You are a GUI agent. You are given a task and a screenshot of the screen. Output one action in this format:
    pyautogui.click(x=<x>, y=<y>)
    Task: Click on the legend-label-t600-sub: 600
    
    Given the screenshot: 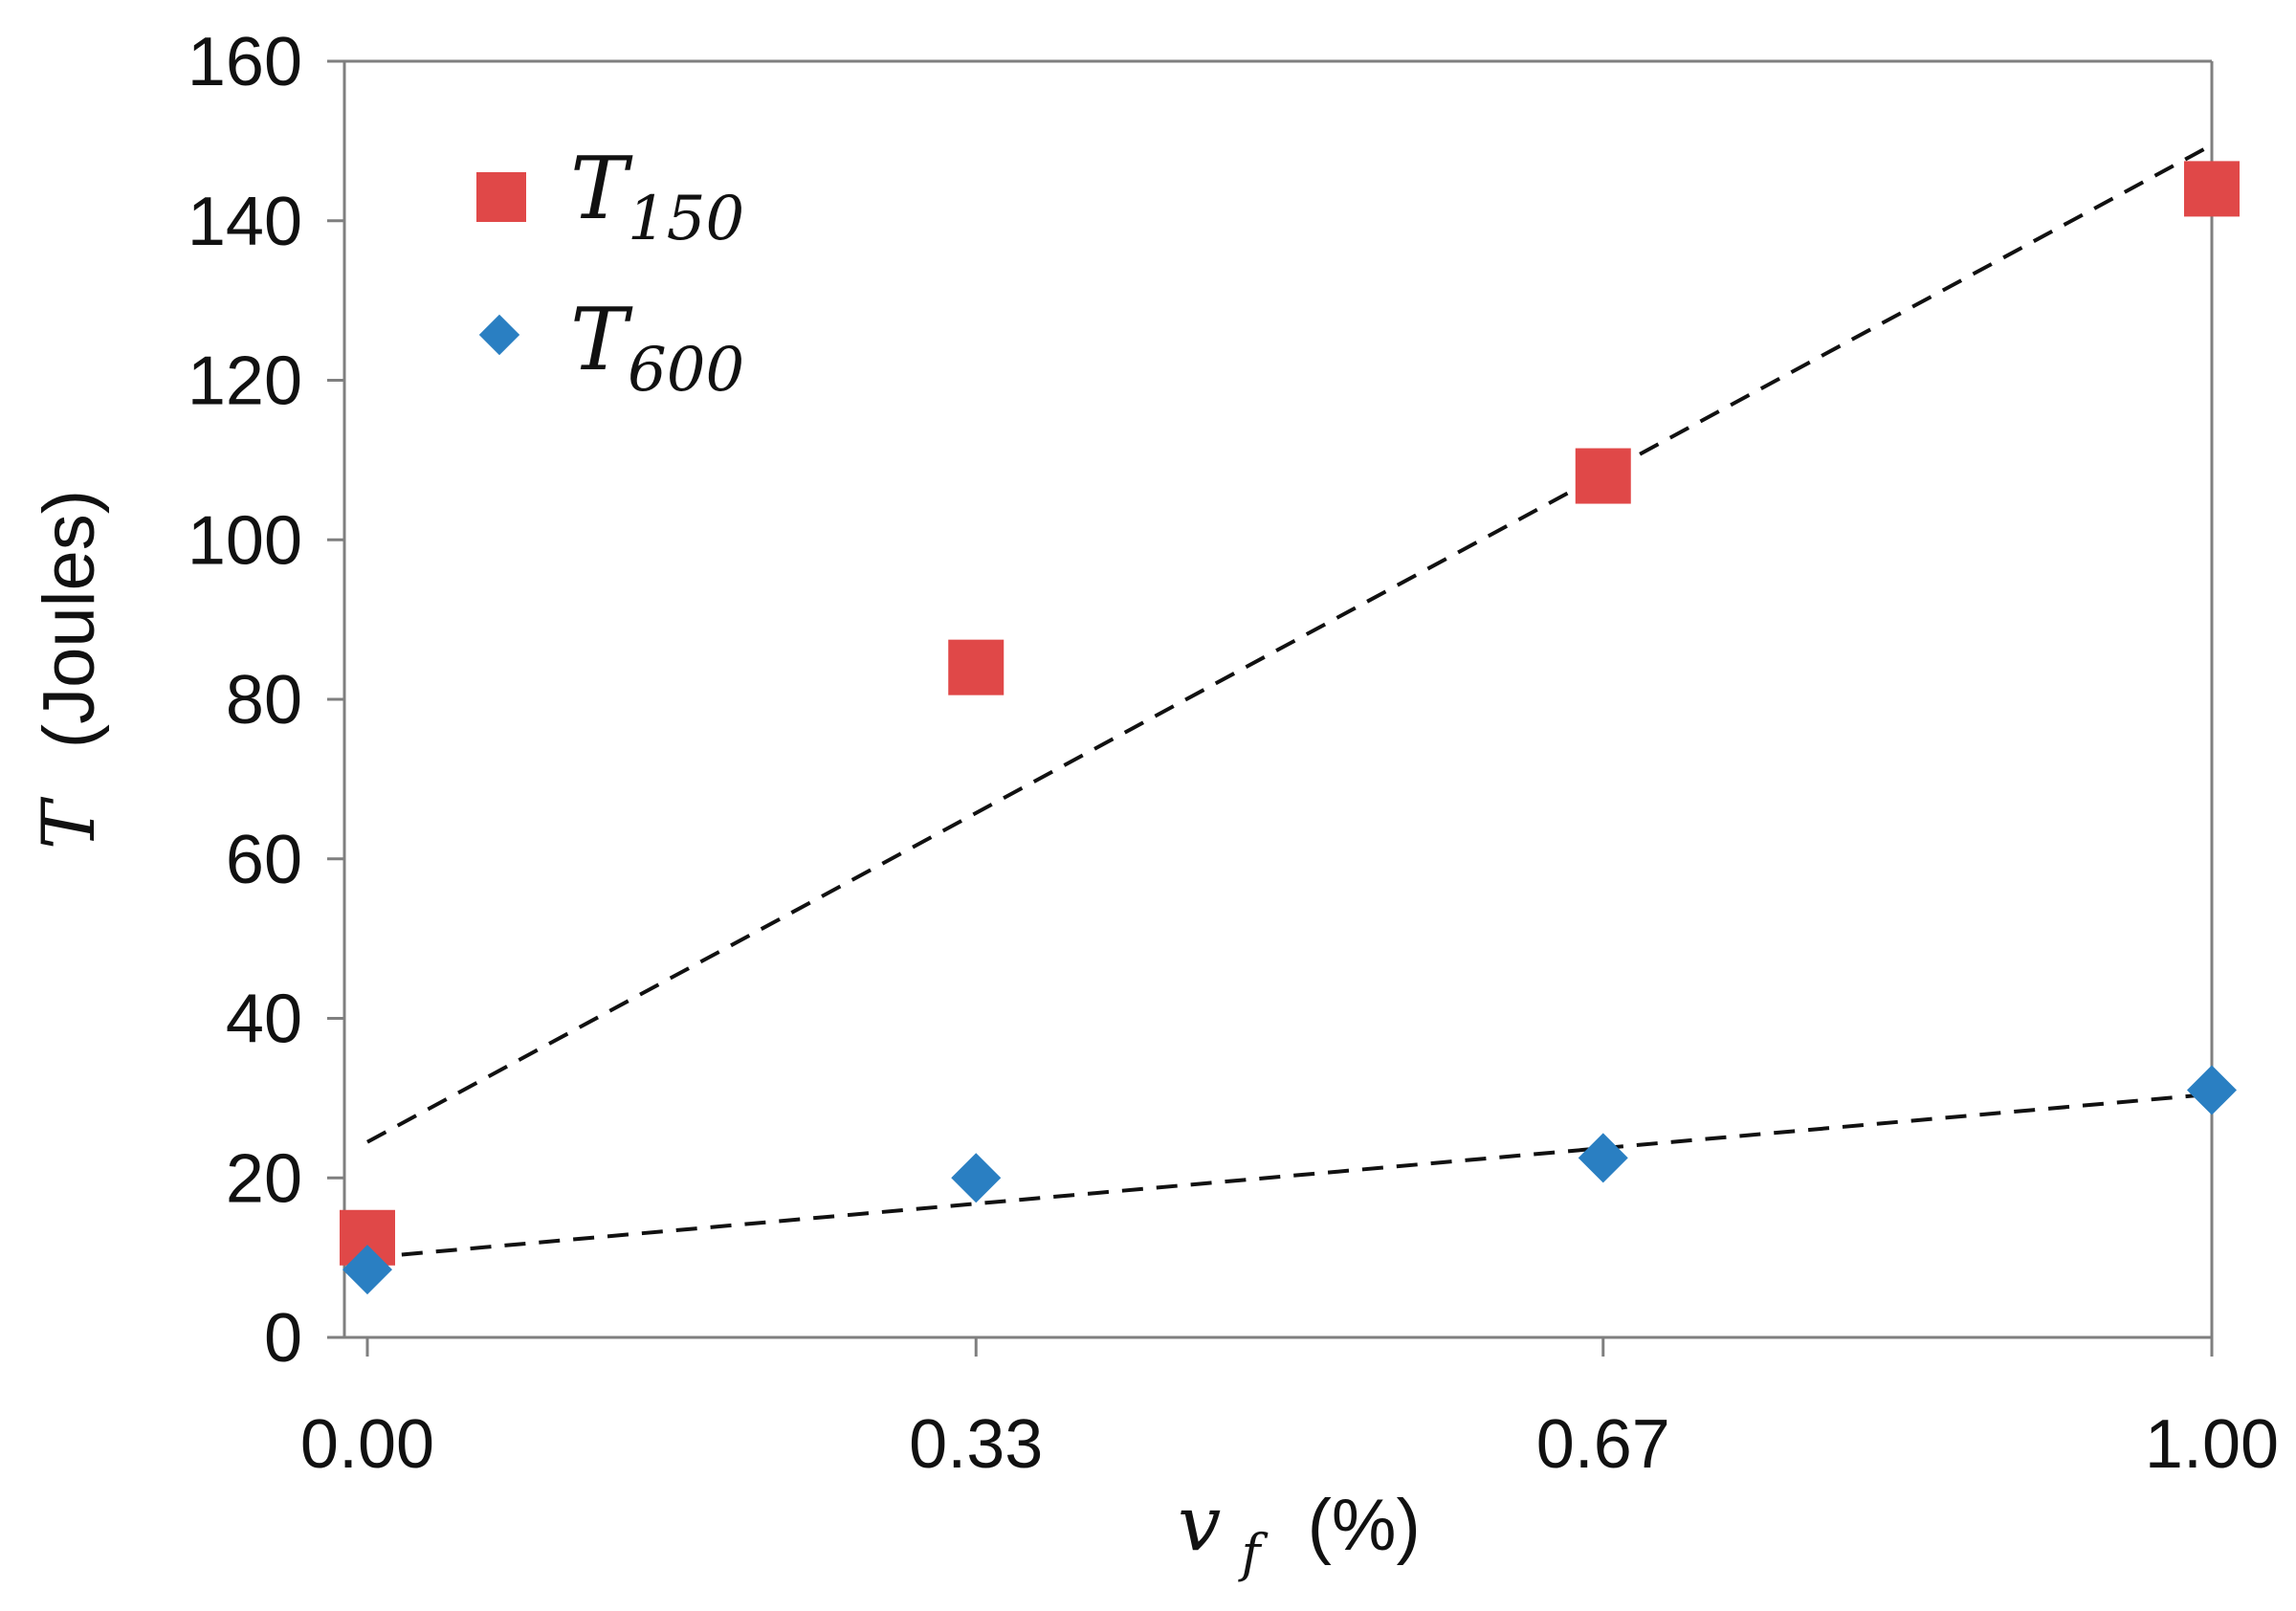 What is the action you would take?
    pyautogui.click(x=686, y=371)
    